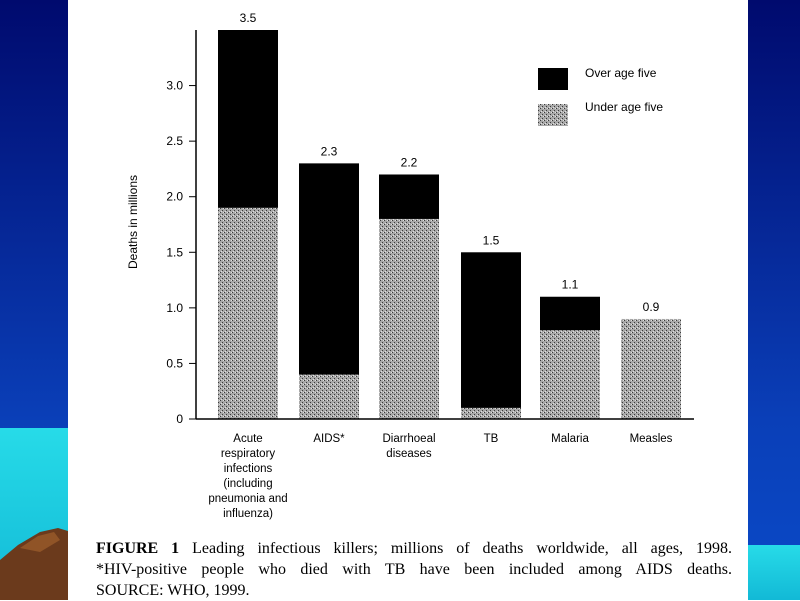  I want to click on bar-total-label: 0.9, so click(651, 307).